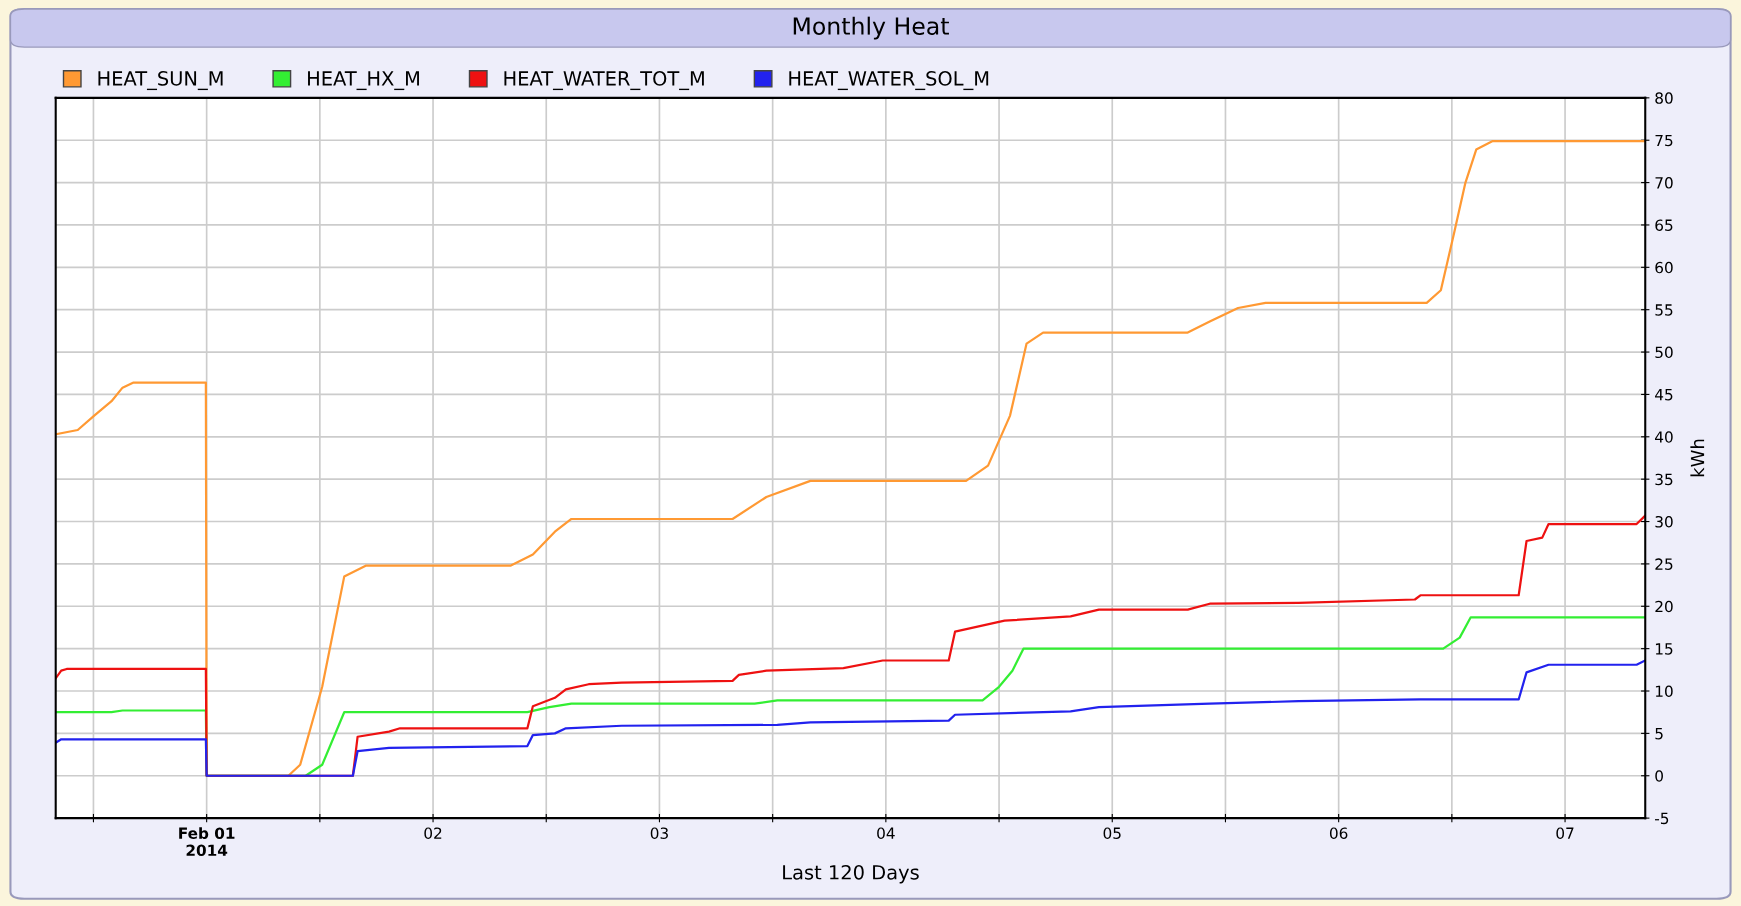 Image resolution: width=1741 pixels, height=906 pixels. Describe the element at coordinates (1664, 564) in the screenshot. I see `y-tick-label: 25` at that location.